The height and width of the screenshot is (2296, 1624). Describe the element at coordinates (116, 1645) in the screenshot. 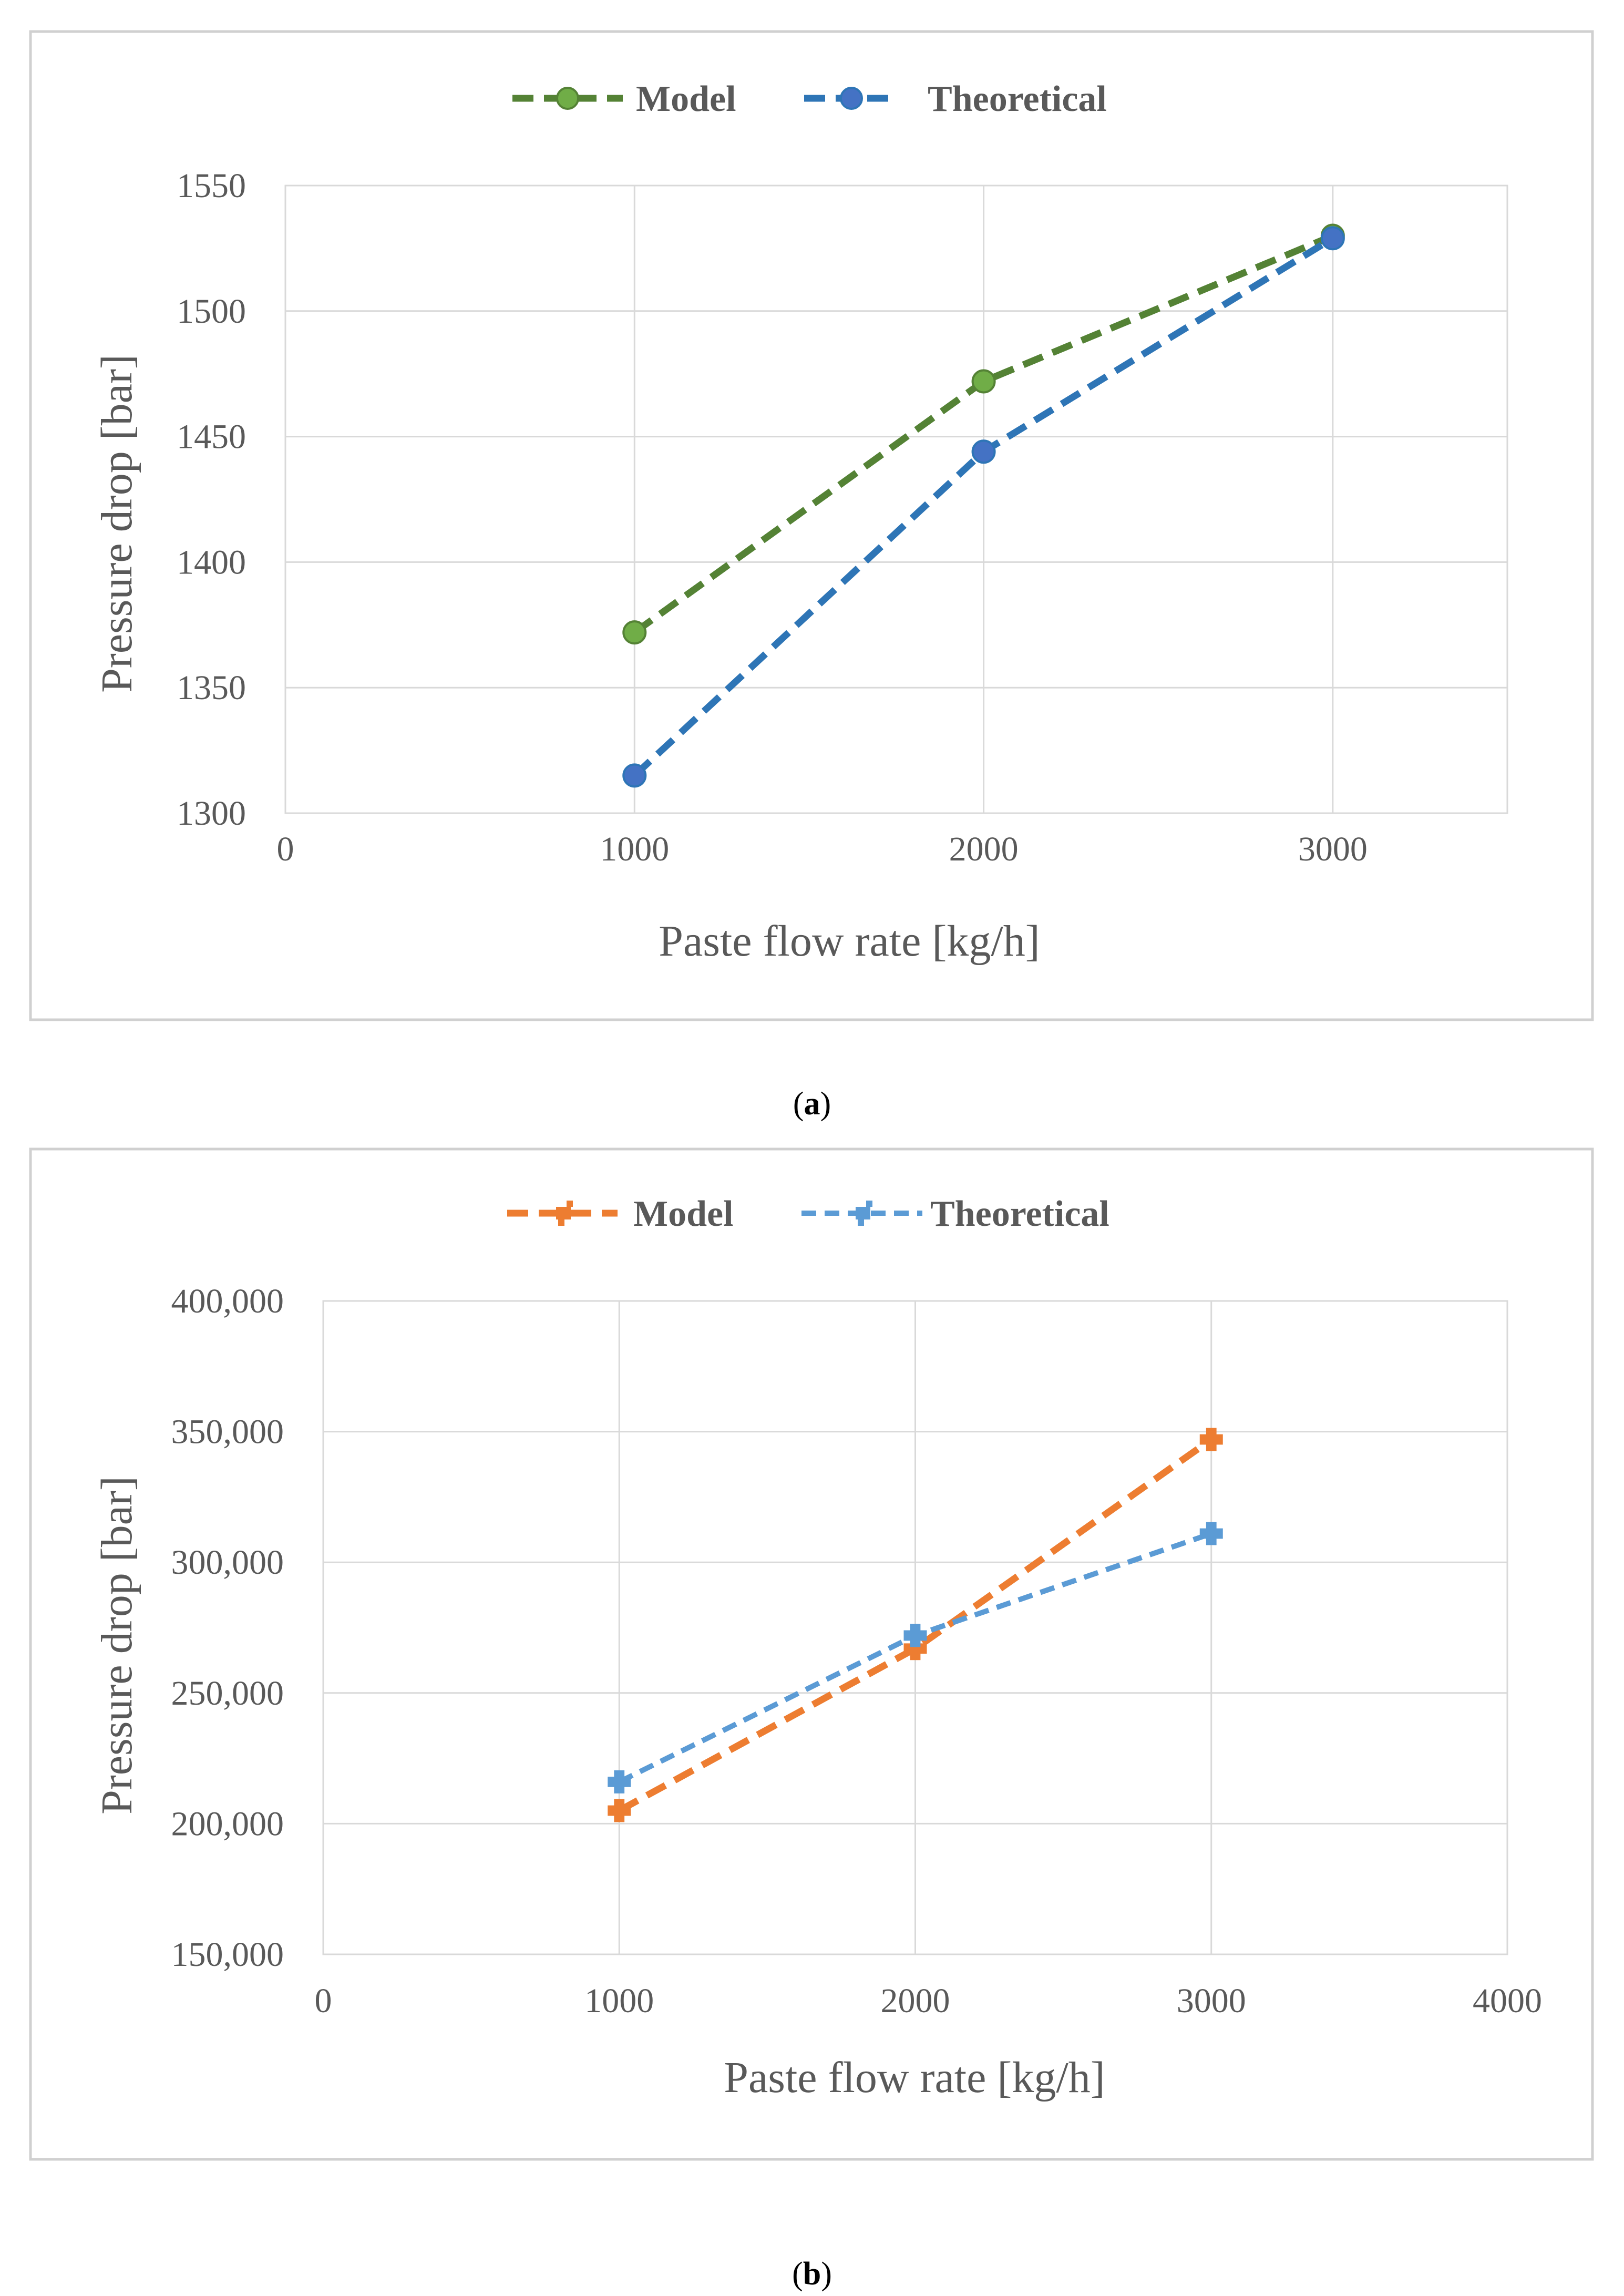

I see `panel-b-y-axis-title: Pressure drop [bar]` at that location.